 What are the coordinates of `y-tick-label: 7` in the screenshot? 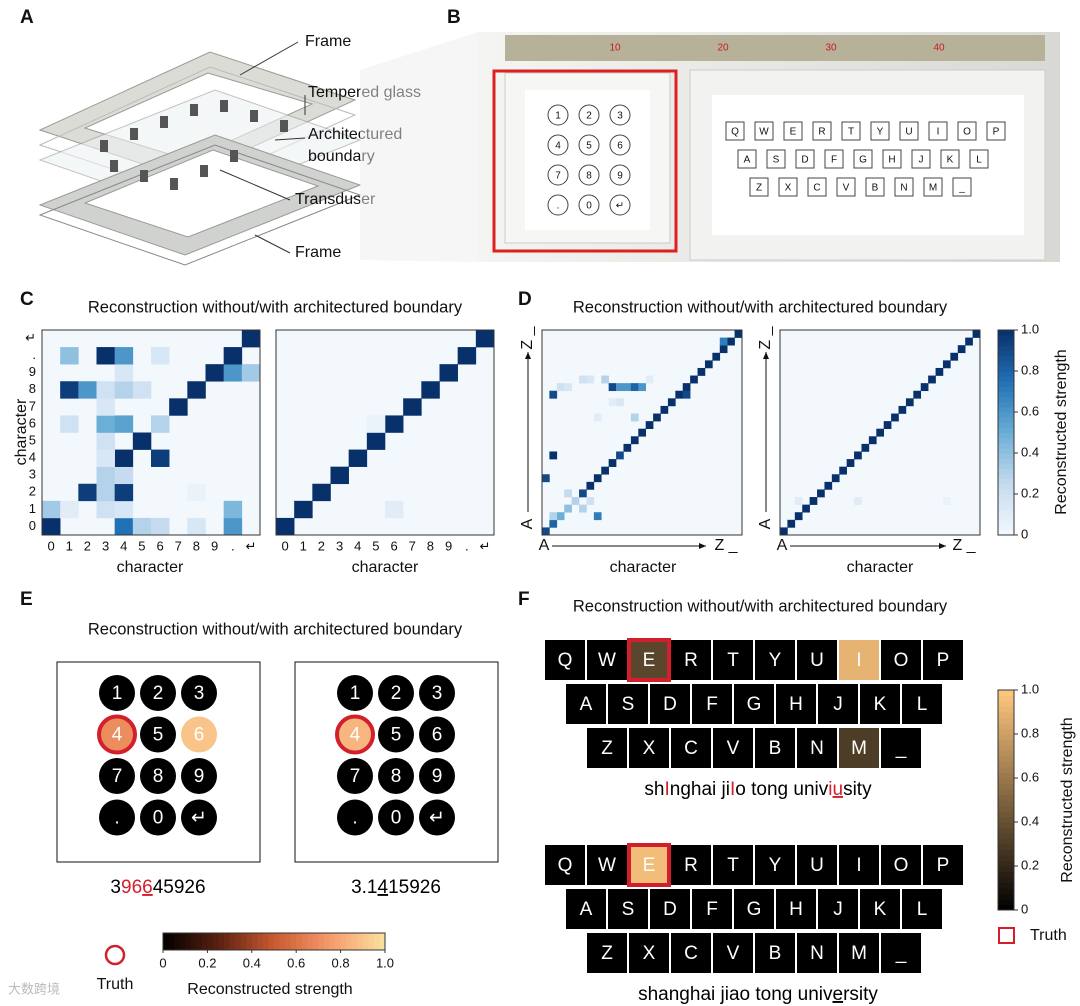 It's located at (32, 405).